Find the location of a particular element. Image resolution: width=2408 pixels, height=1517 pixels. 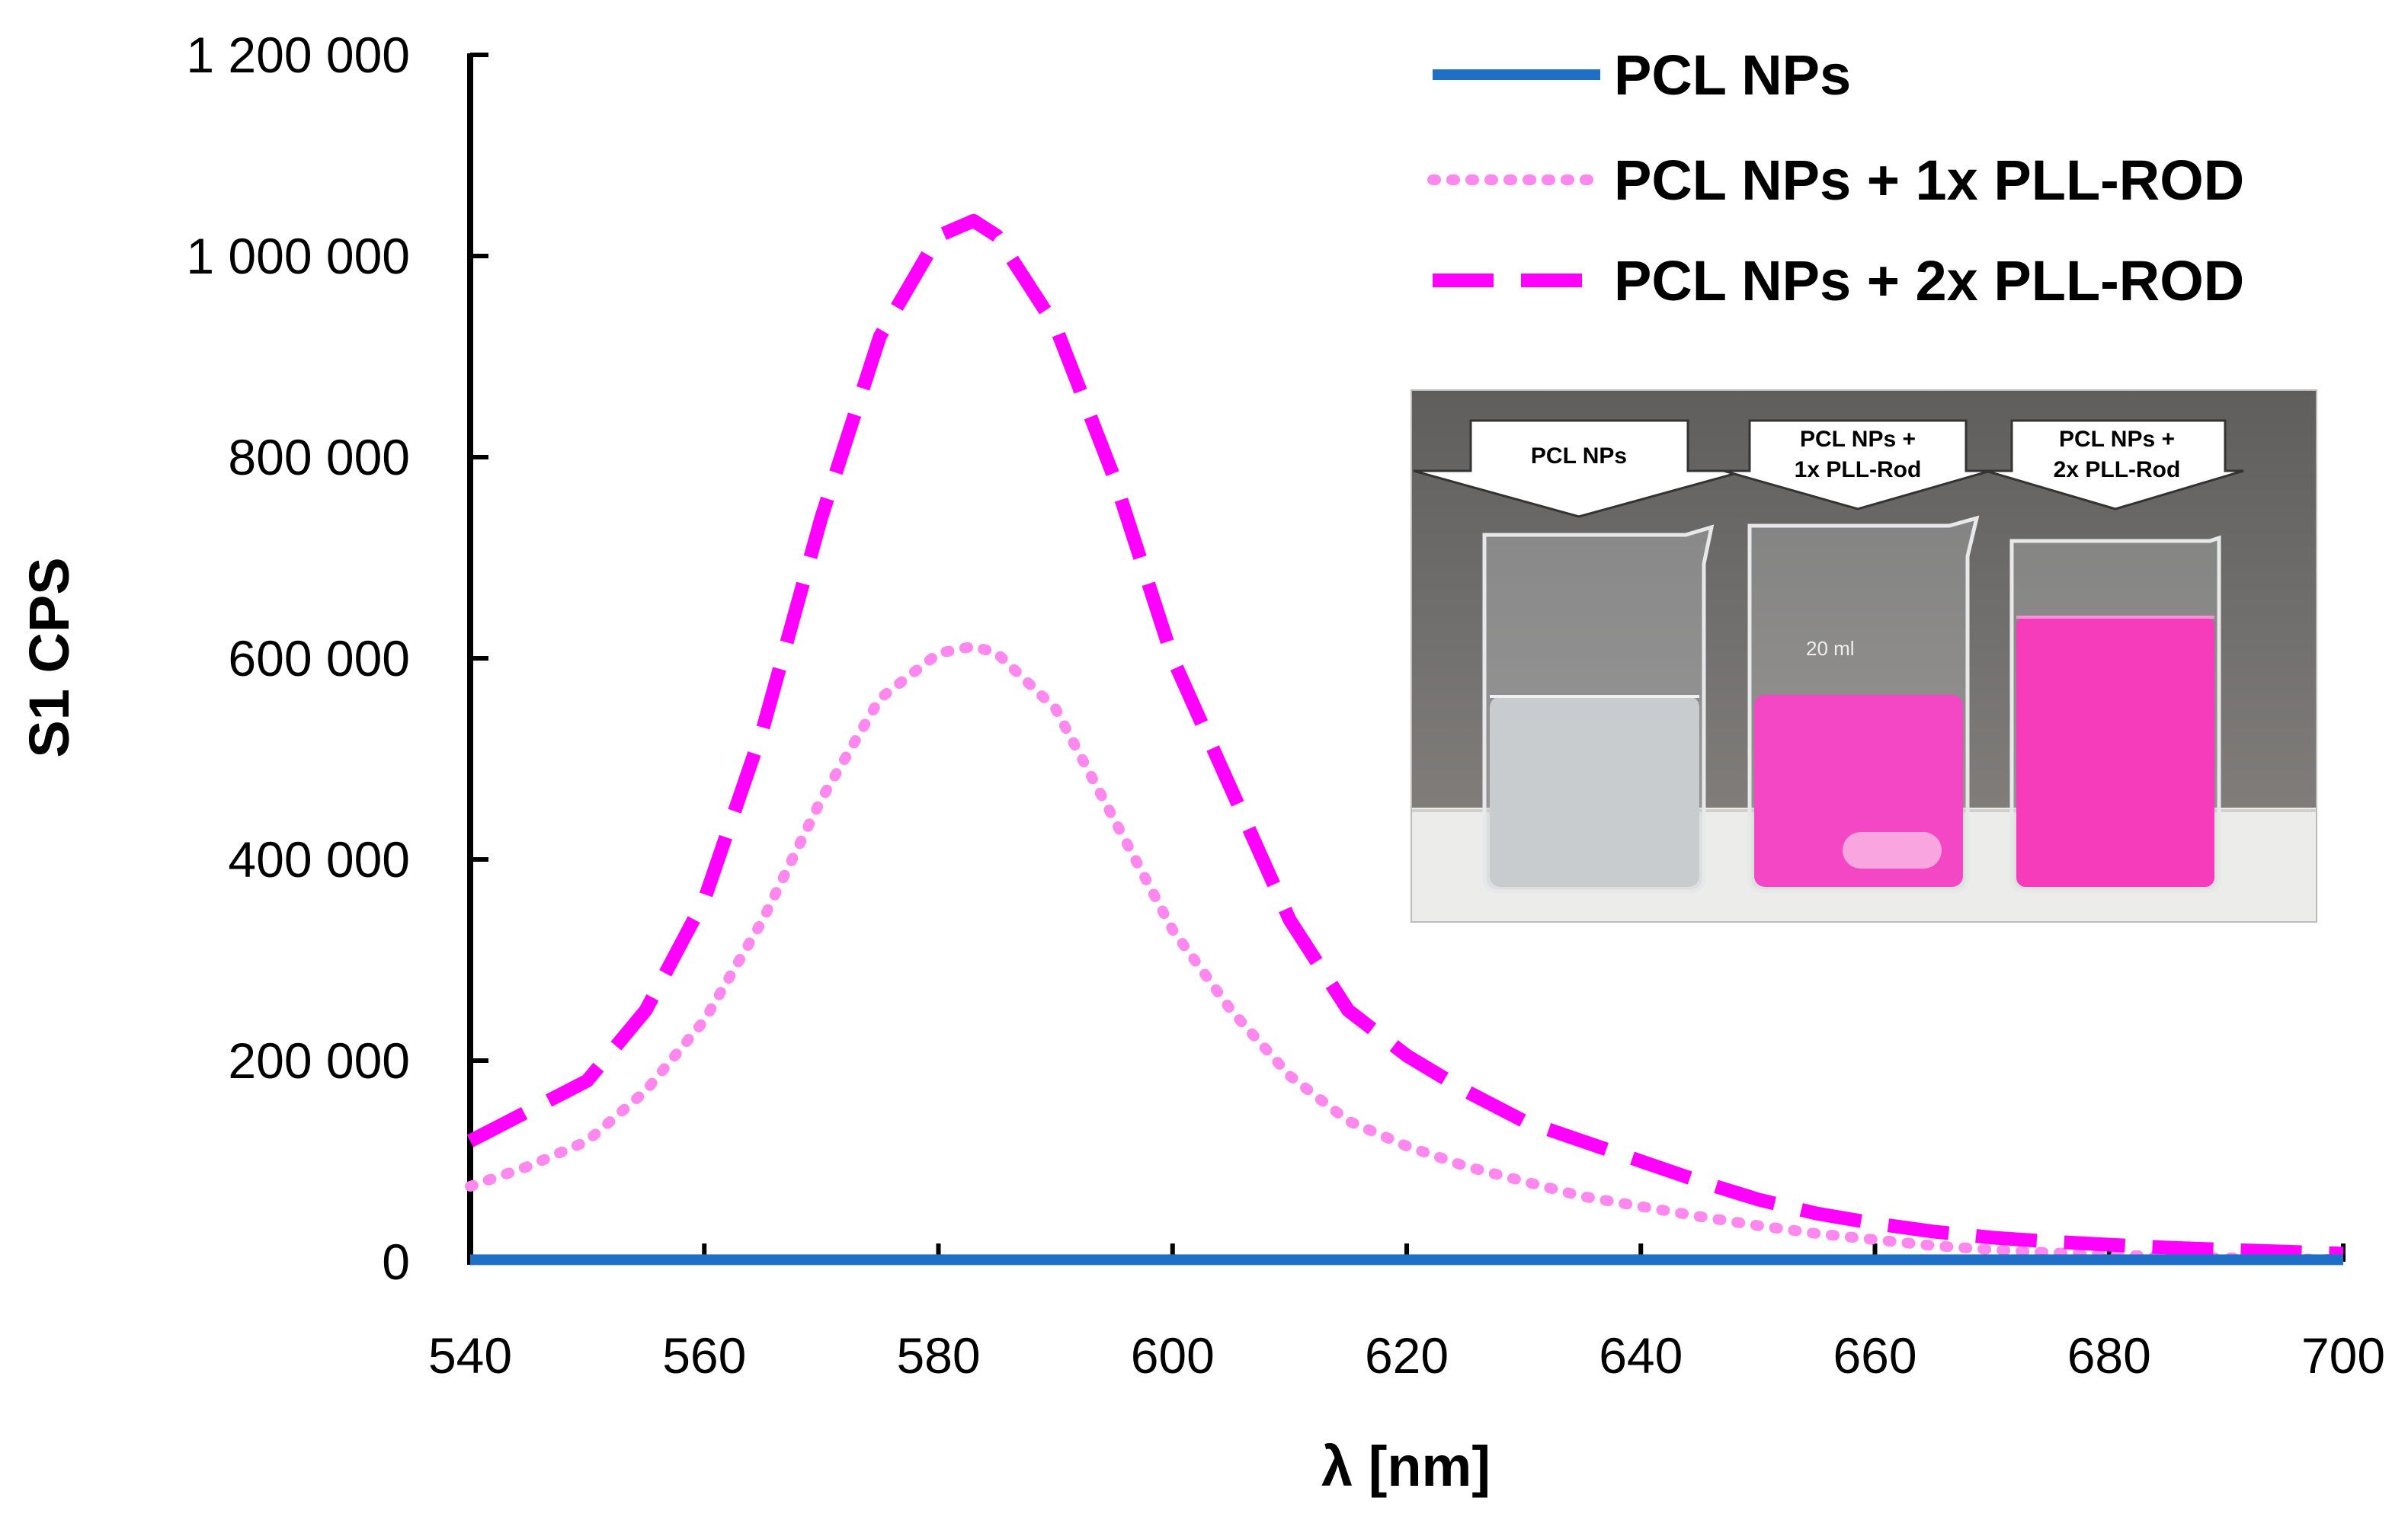

y-tick-label: 1 000 000 is located at coordinates (298, 256).